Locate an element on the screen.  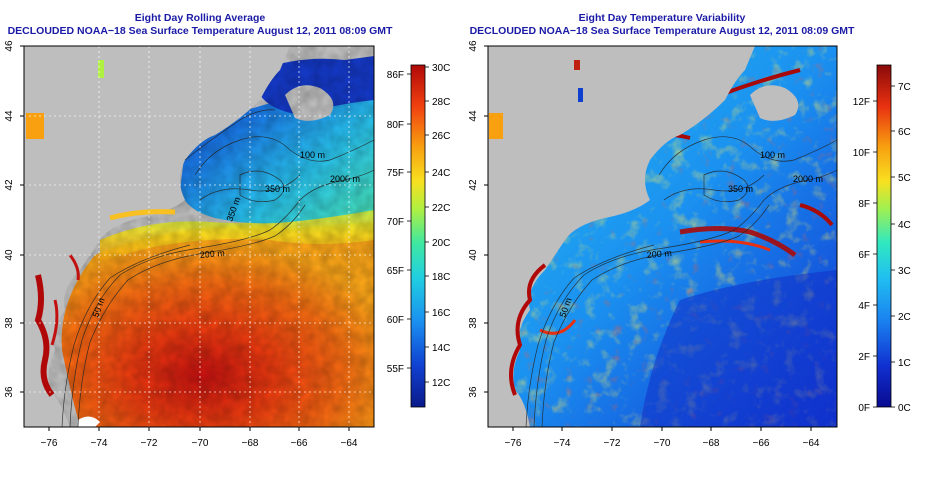
left-x-tick: −70 is located at coordinates (200, 443).